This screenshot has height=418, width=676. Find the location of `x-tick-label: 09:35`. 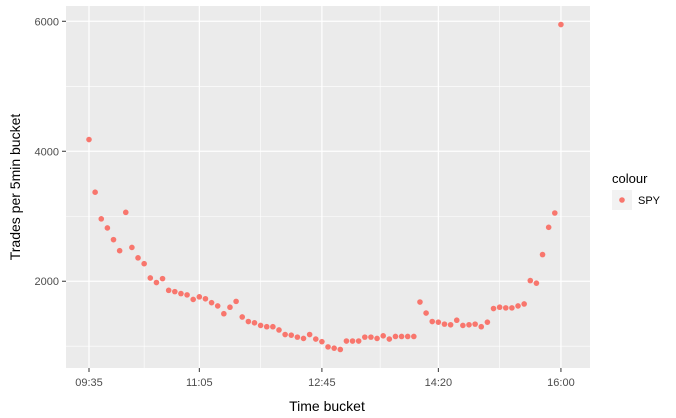

x-tick-label: 09:35 is located at coordinates (89, 383).